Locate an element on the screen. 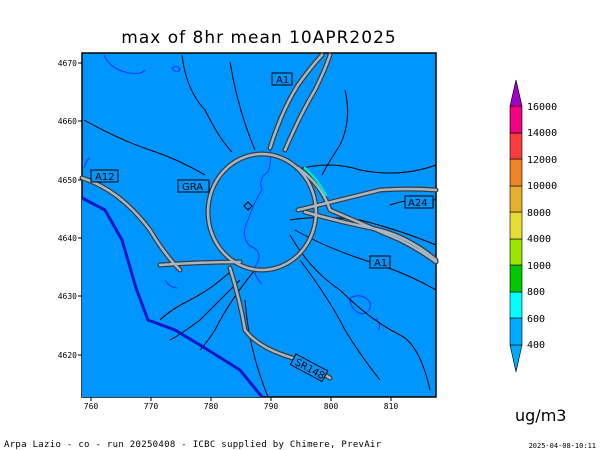 Image resolution: width=600 pixels, height=450 pixels. colorbar-label: 400 is located at coordinates (536, 345).